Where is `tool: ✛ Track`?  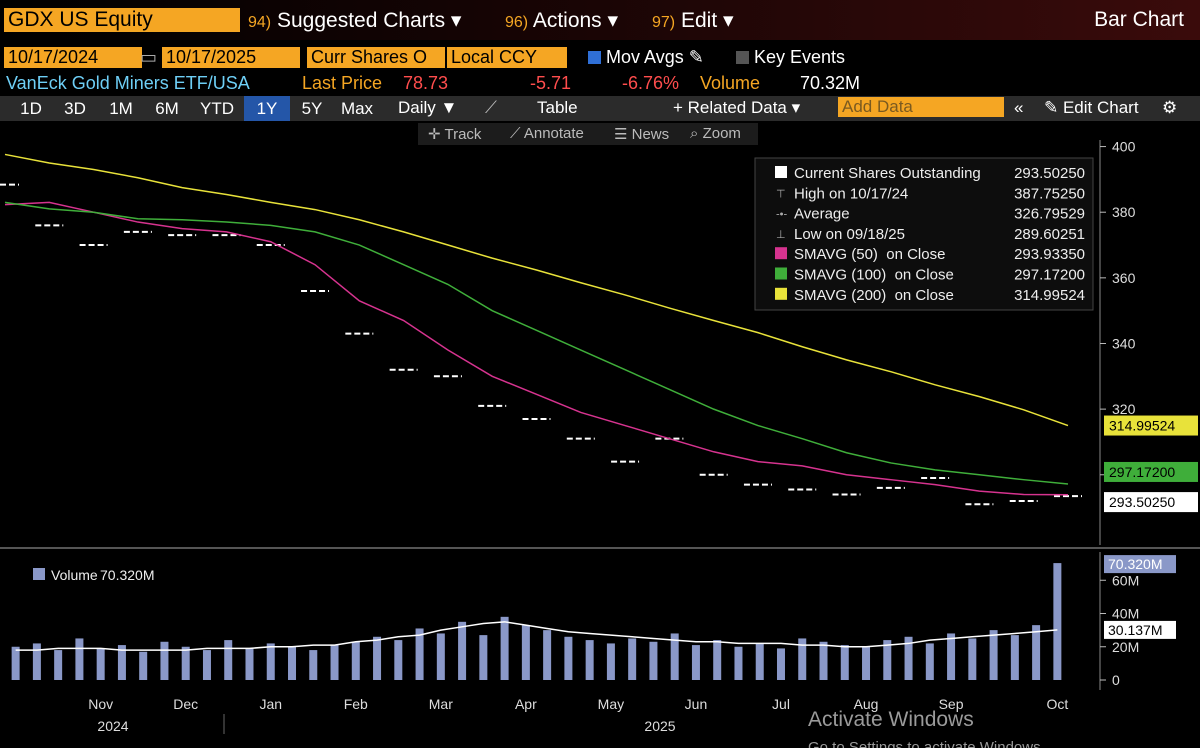
tool: ✛ Track is located at coordinates (455, 134).